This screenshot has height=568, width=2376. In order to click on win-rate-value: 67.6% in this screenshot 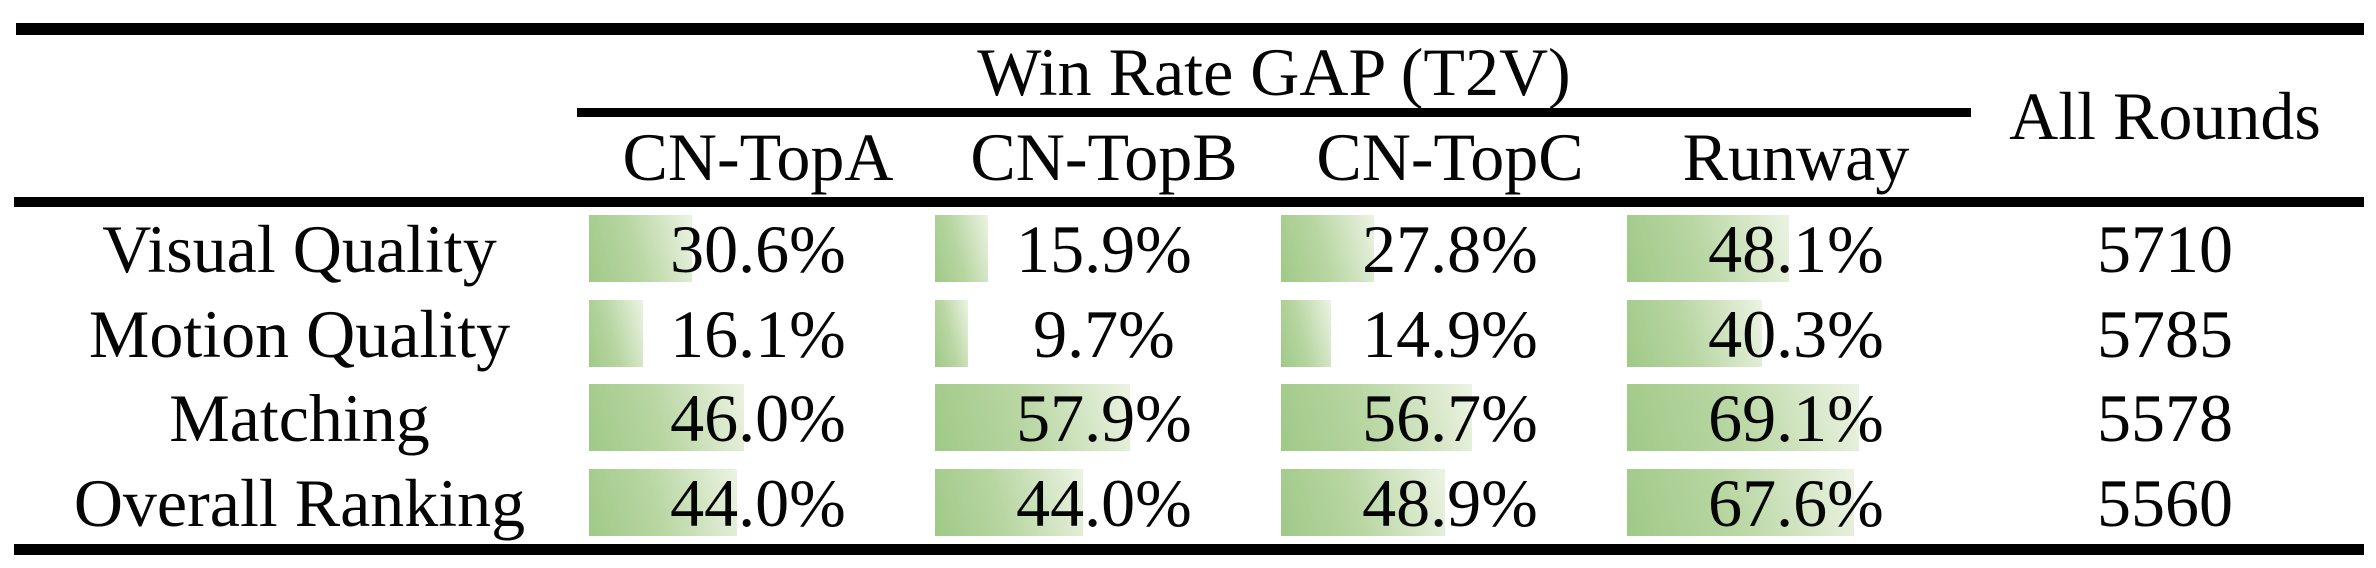, I will do `click(1796, 502)`.